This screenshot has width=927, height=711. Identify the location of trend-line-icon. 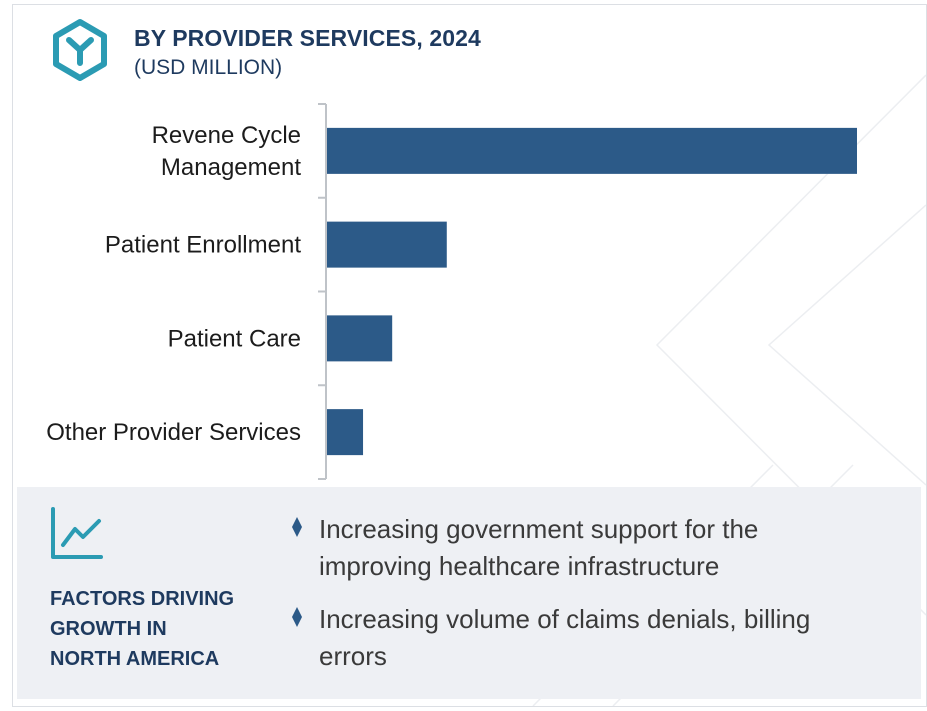
(77, 533).